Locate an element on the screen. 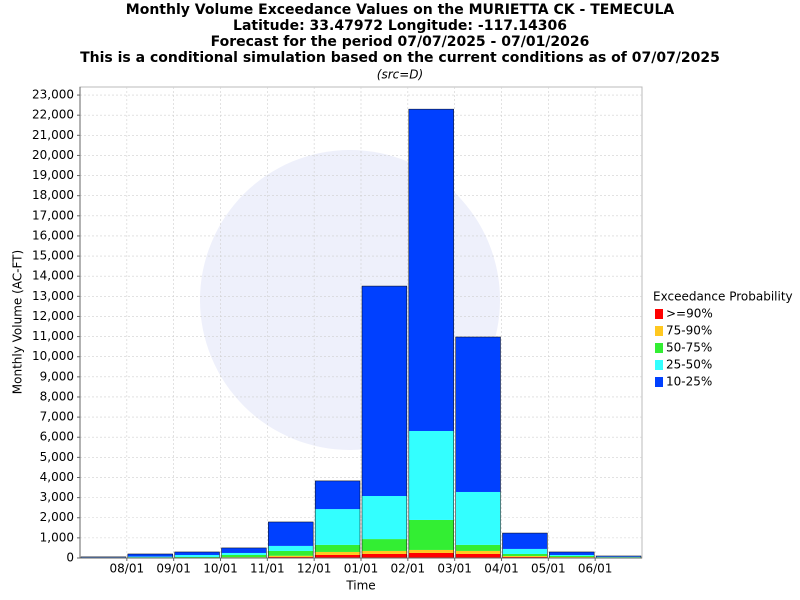 The height and width of the screenshot is (600, 800). legend-label: 50-75% is located at coordinates (689, 348).